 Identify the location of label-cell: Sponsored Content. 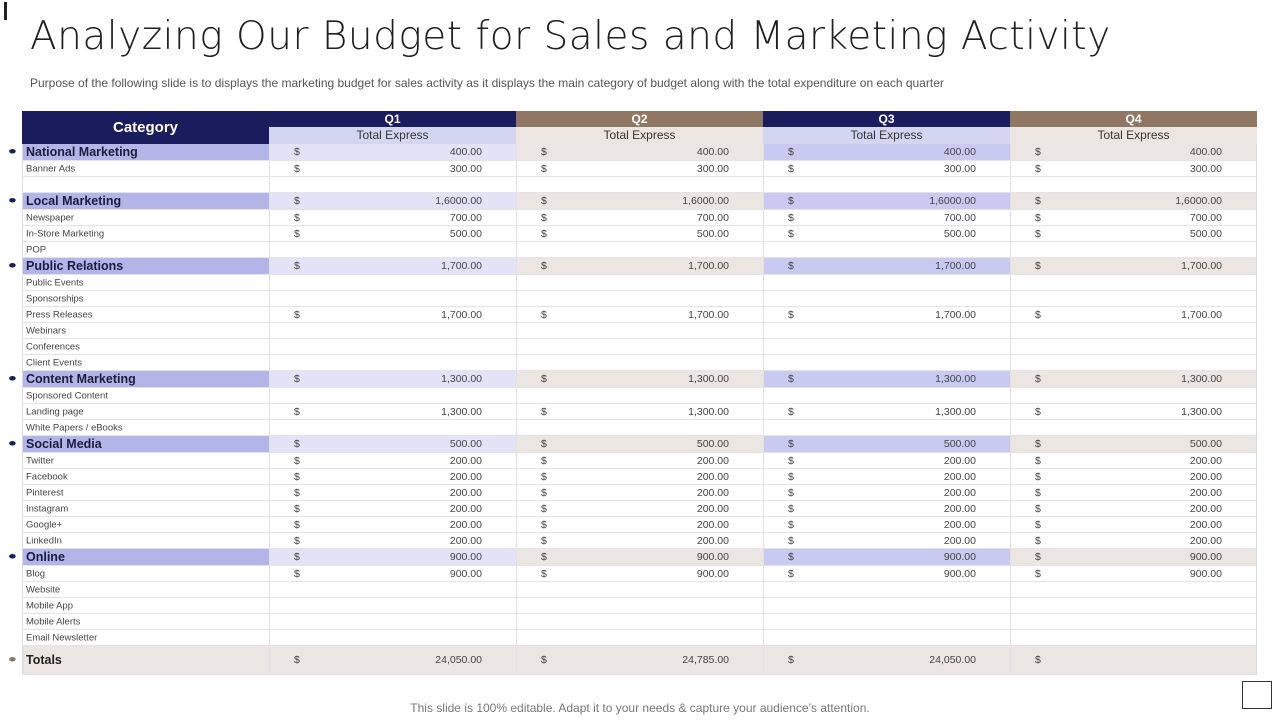
(145, 395).